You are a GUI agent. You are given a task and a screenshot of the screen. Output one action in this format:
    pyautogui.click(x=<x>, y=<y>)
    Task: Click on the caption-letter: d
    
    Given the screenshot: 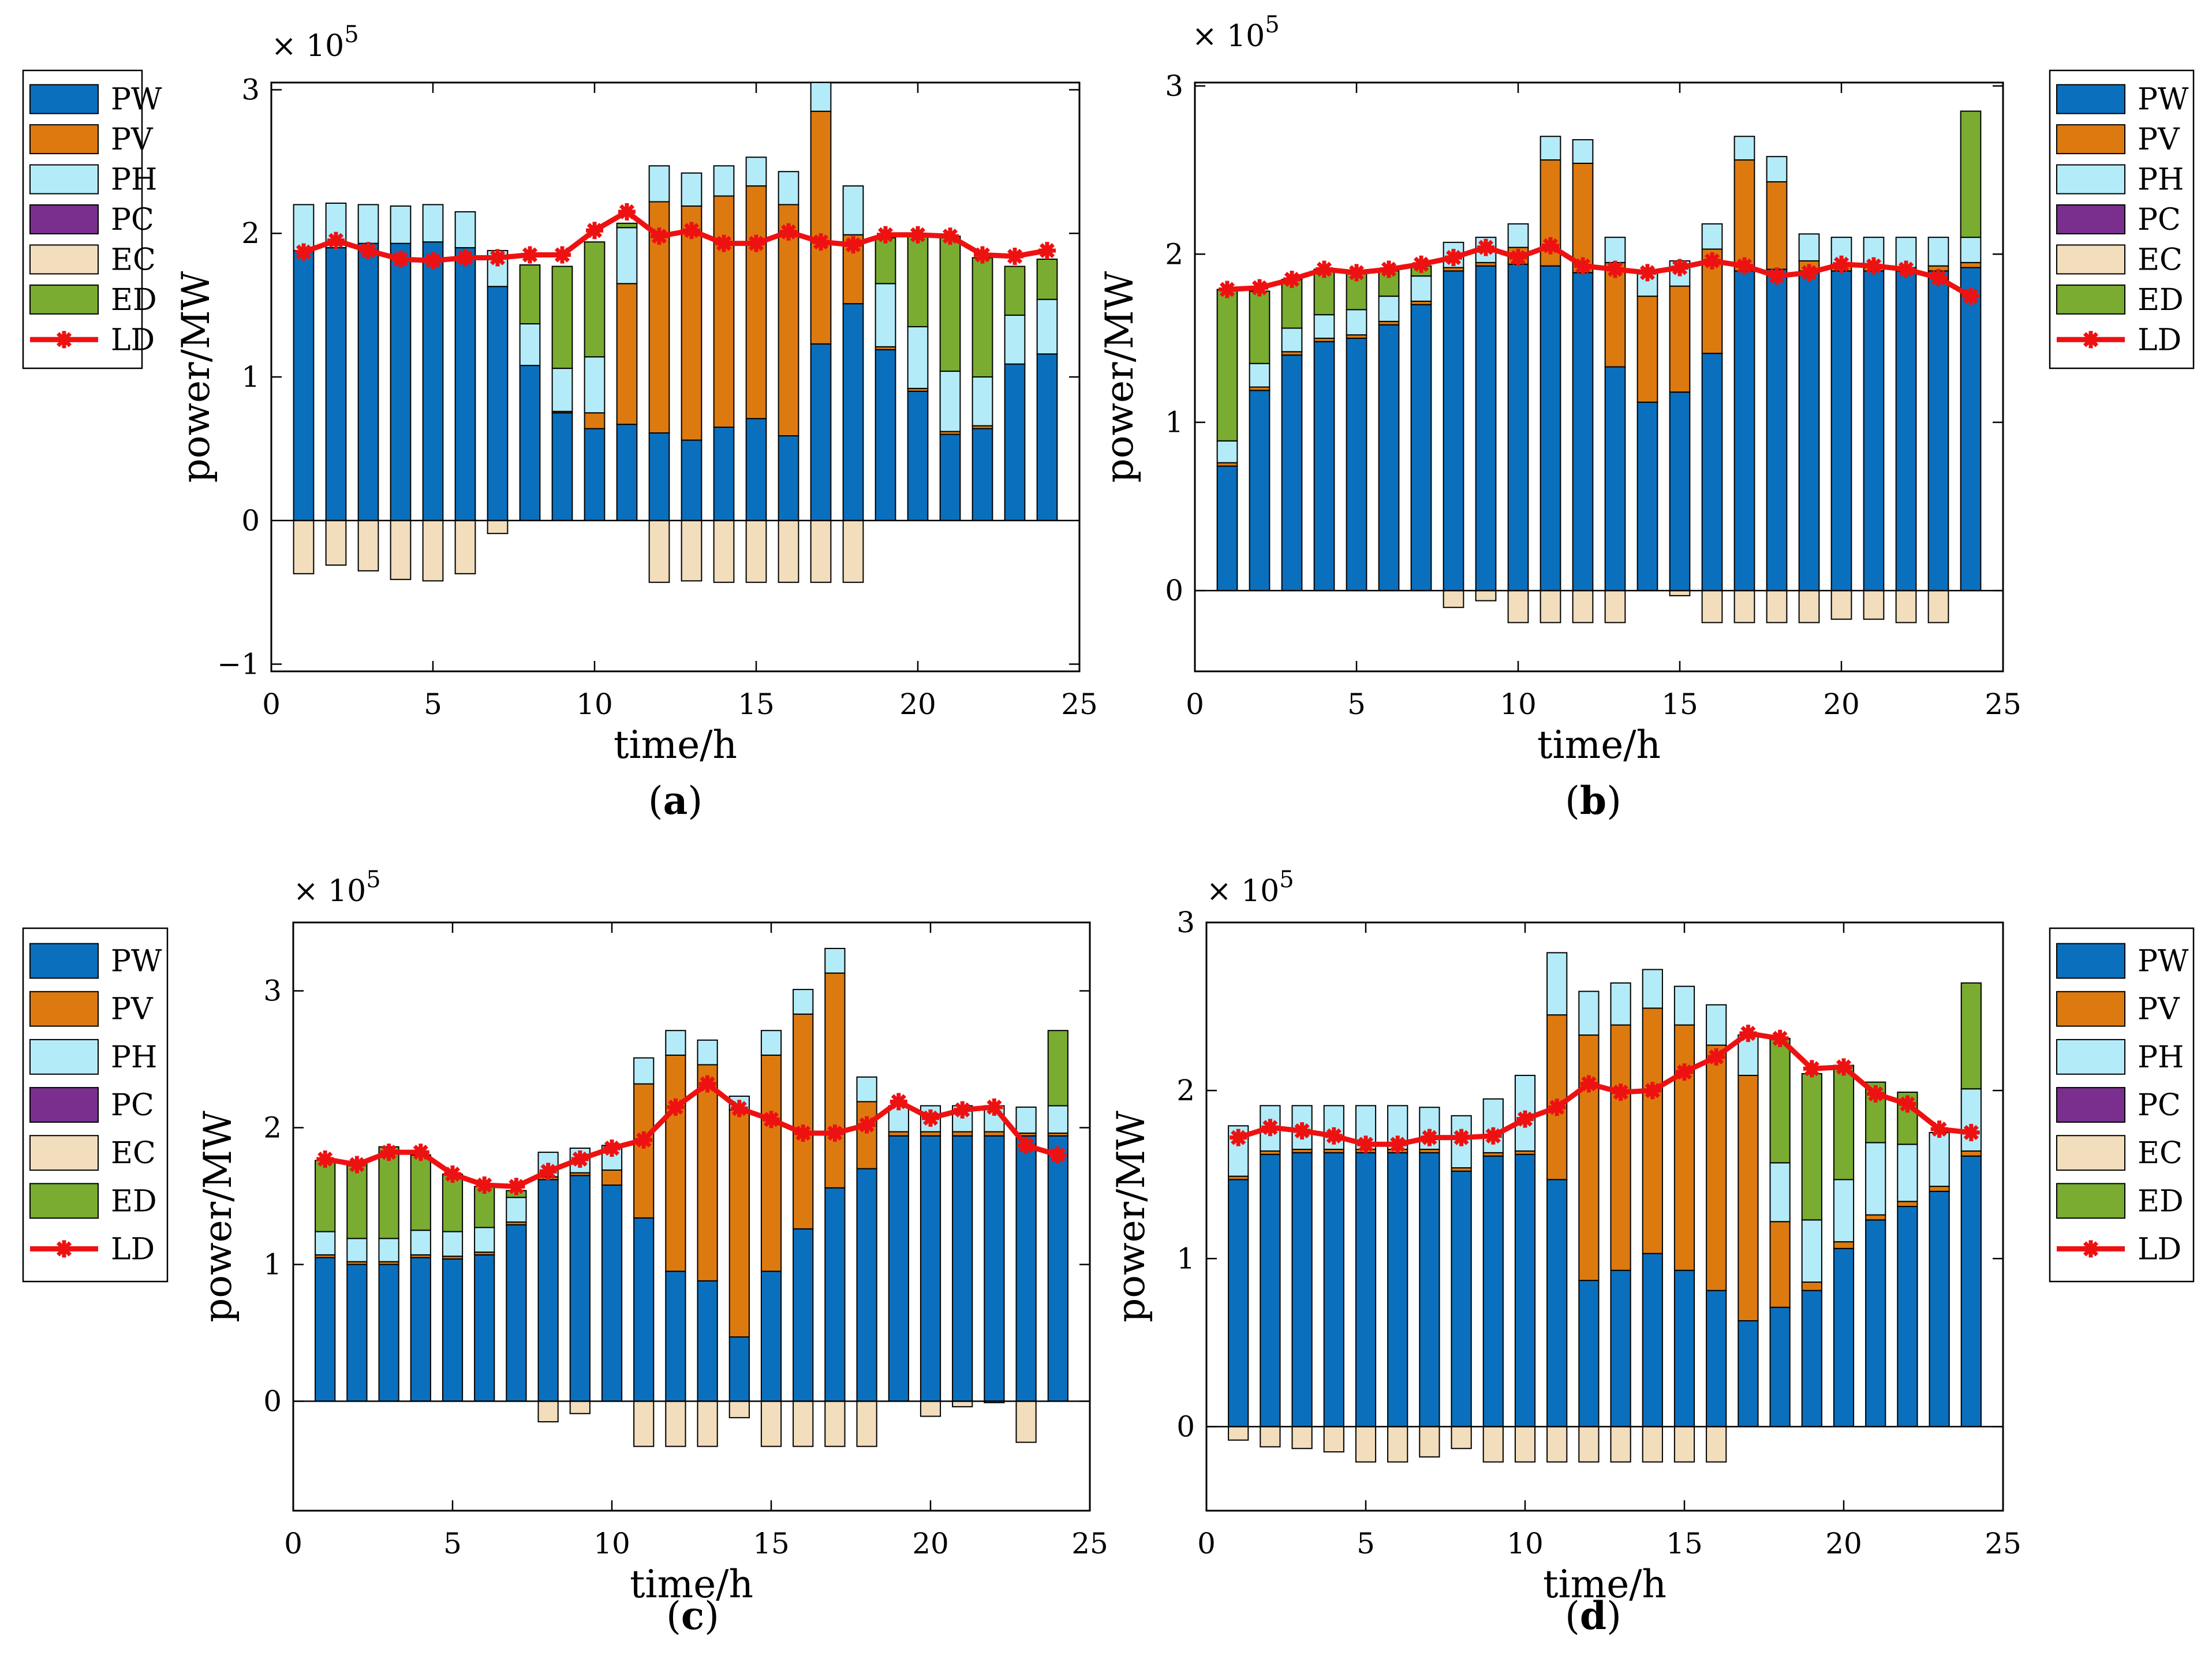 What is the action you would take?
    pyautogui.click(x=1593, y=1616)
    